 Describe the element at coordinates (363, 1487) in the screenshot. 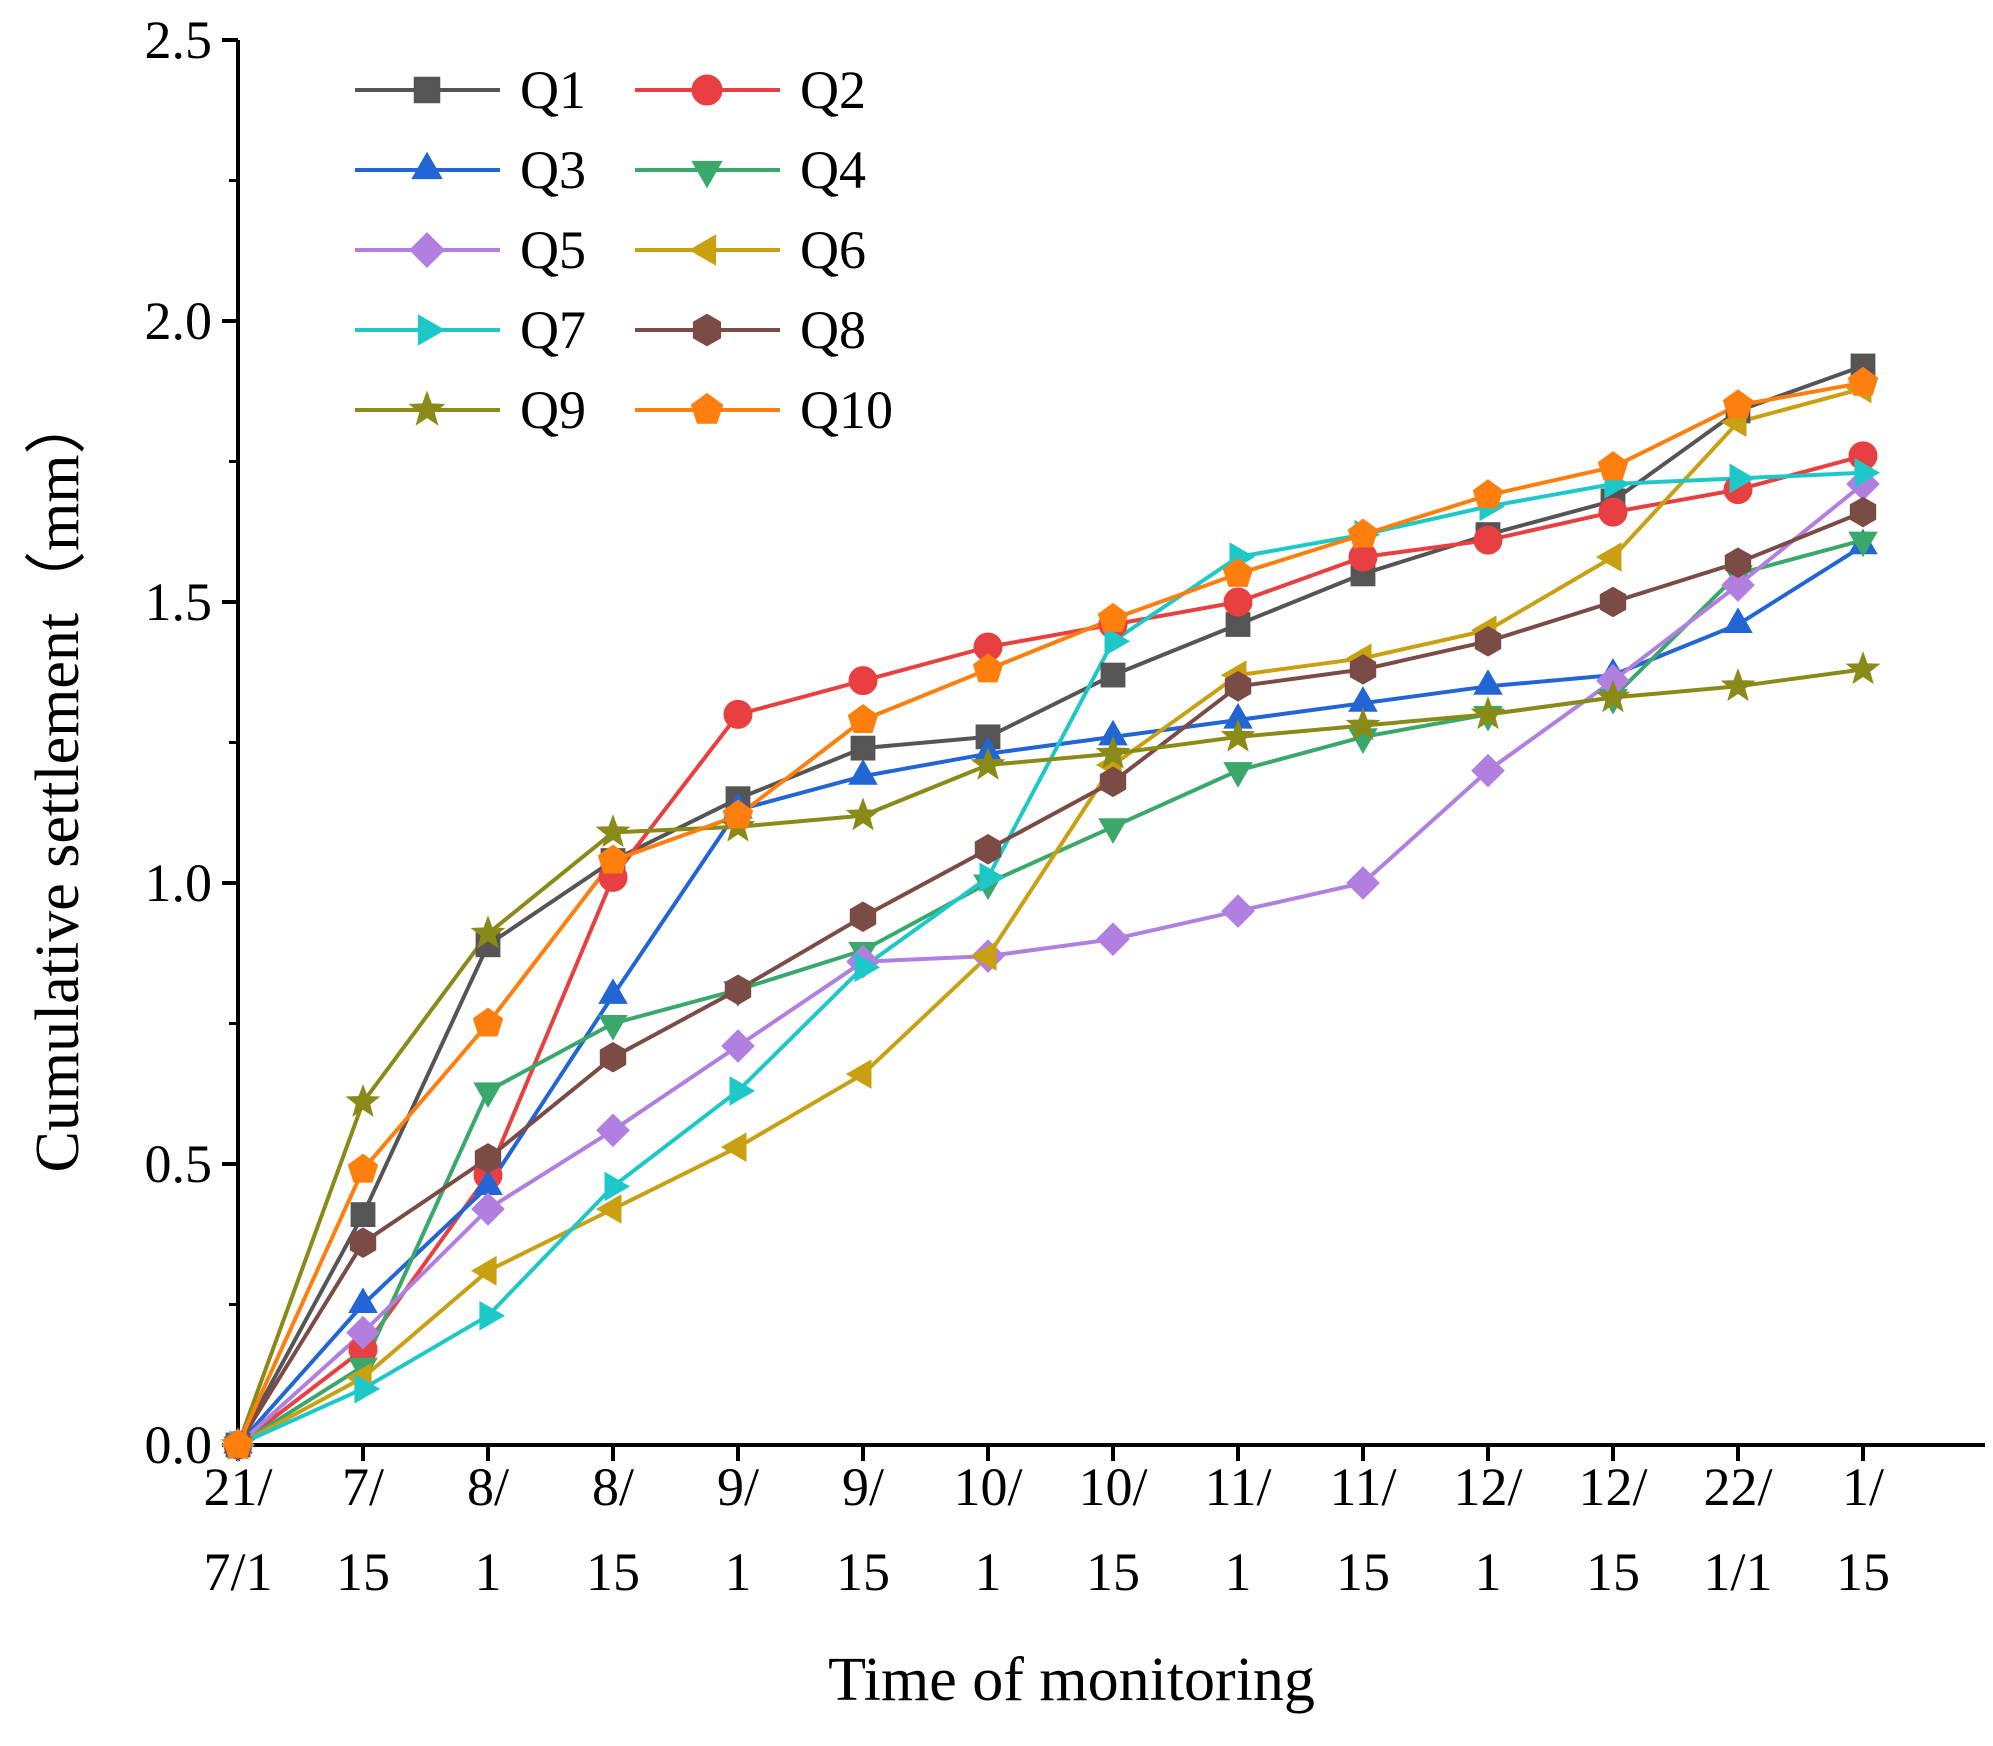

I see `x-tick-label: 7/` at that location.